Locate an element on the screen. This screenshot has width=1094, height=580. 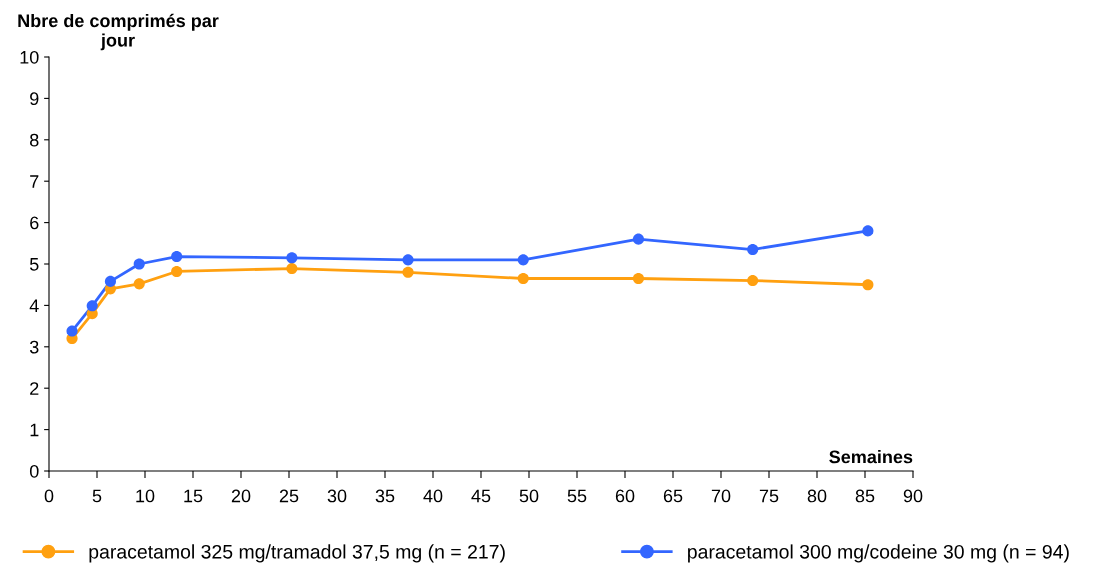
x-tick-label: 15 is located at coordinates (193, 496).